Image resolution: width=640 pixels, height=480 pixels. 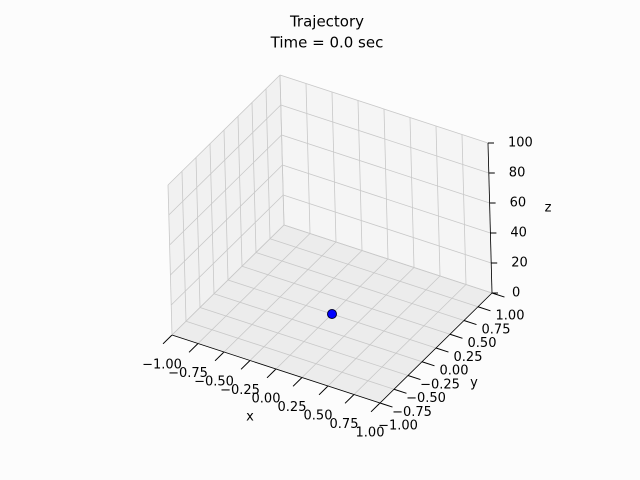 I want to click on x-axis-line, so click(x=276, y=369).